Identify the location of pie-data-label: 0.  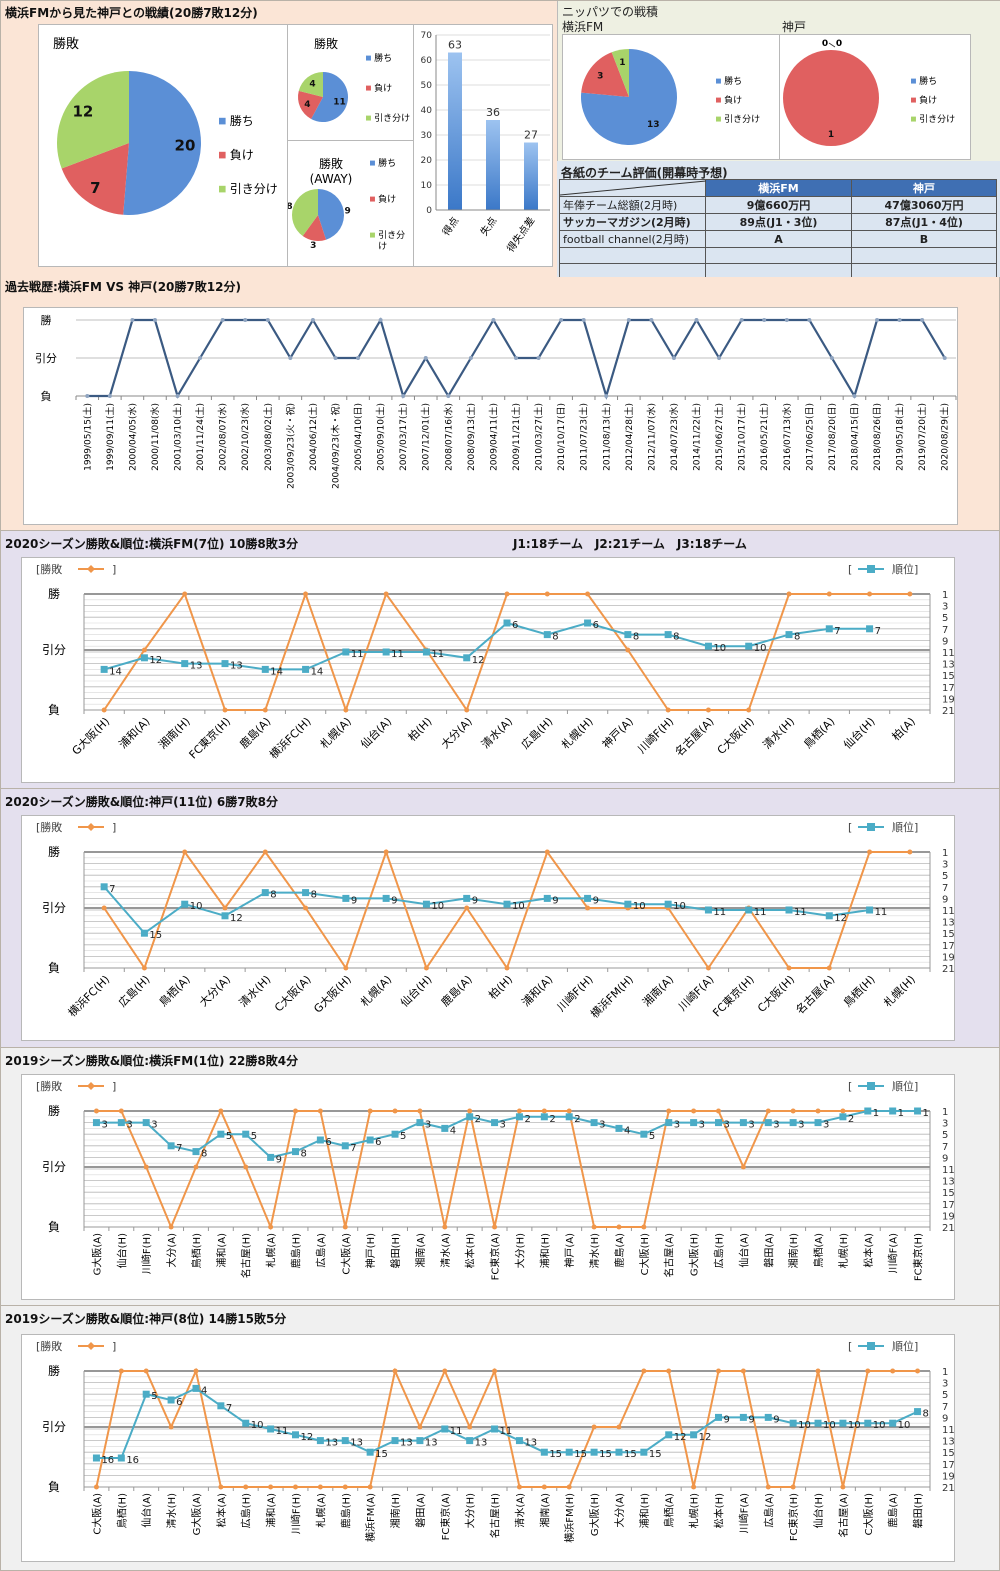
(825, 44).